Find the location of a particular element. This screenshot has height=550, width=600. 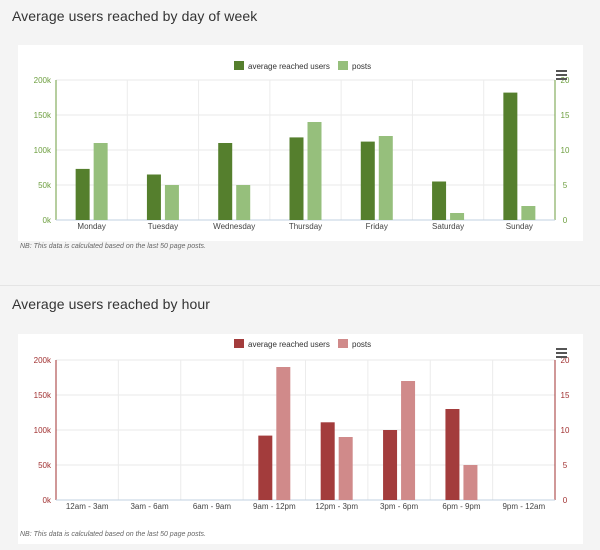

section-divider is located at coordinates (300, 285).